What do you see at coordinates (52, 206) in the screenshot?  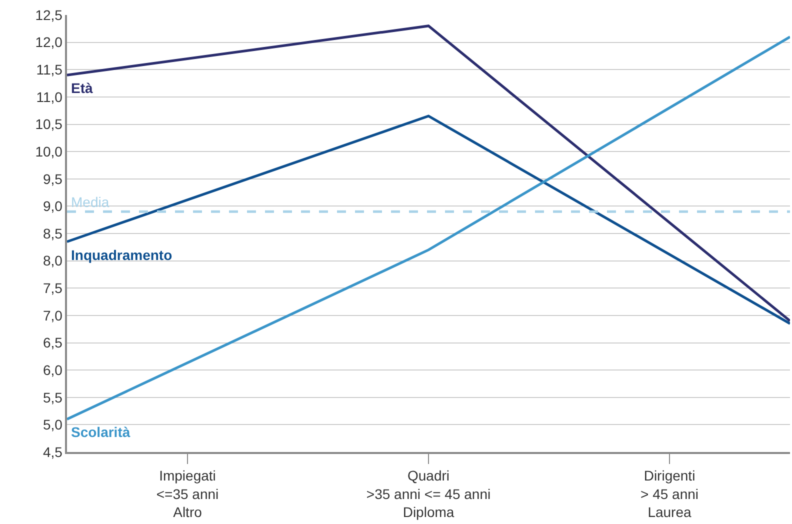 I see `y-tick-label: 9,0` at bounding box center [52, 206].